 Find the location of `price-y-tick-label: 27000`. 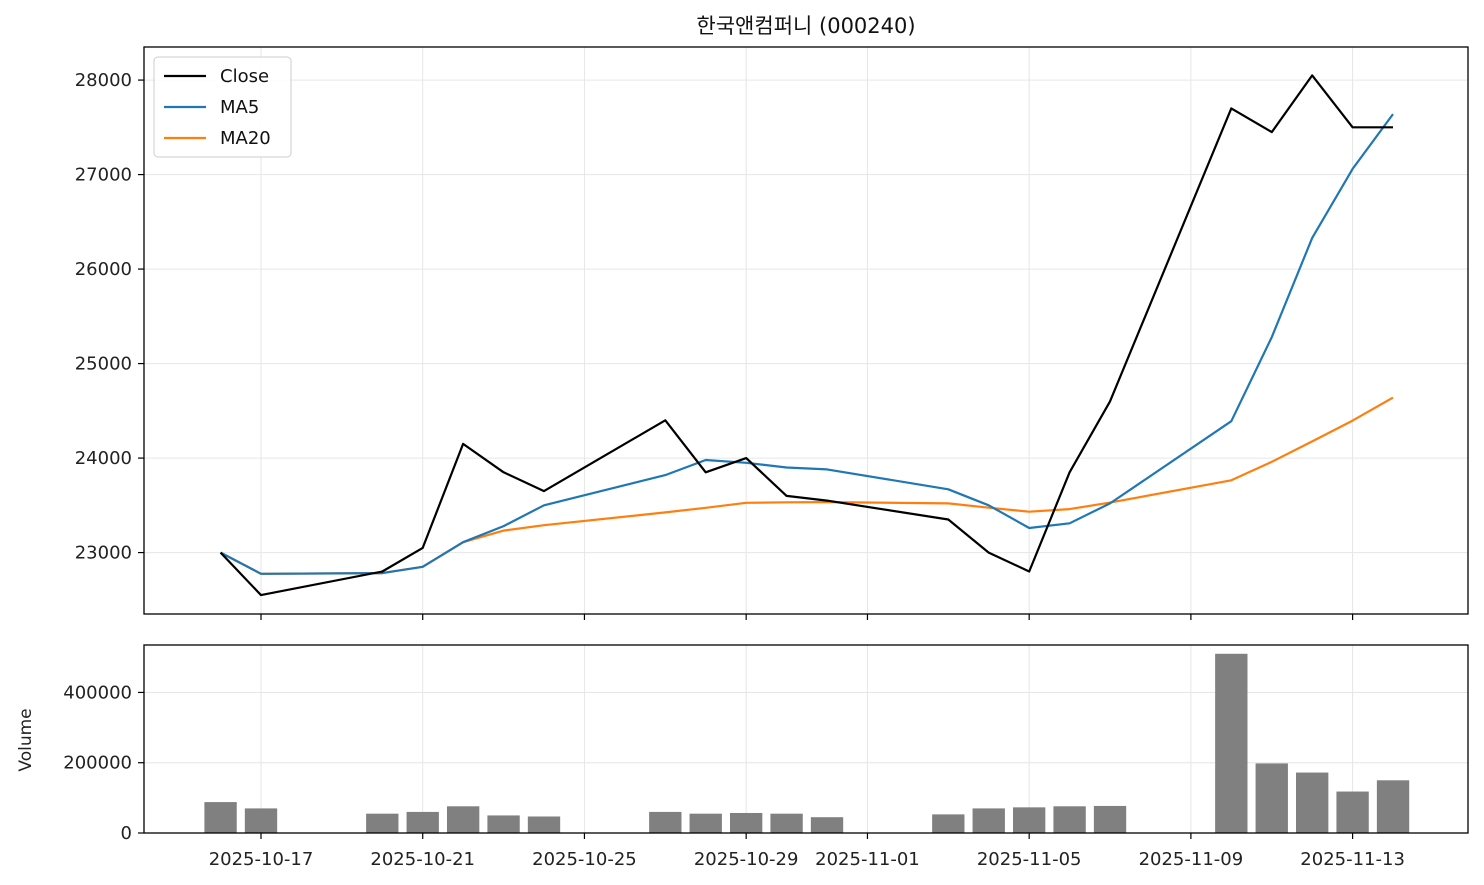

price-y-tick-label: 27000 is located at coordinates (103, 175).